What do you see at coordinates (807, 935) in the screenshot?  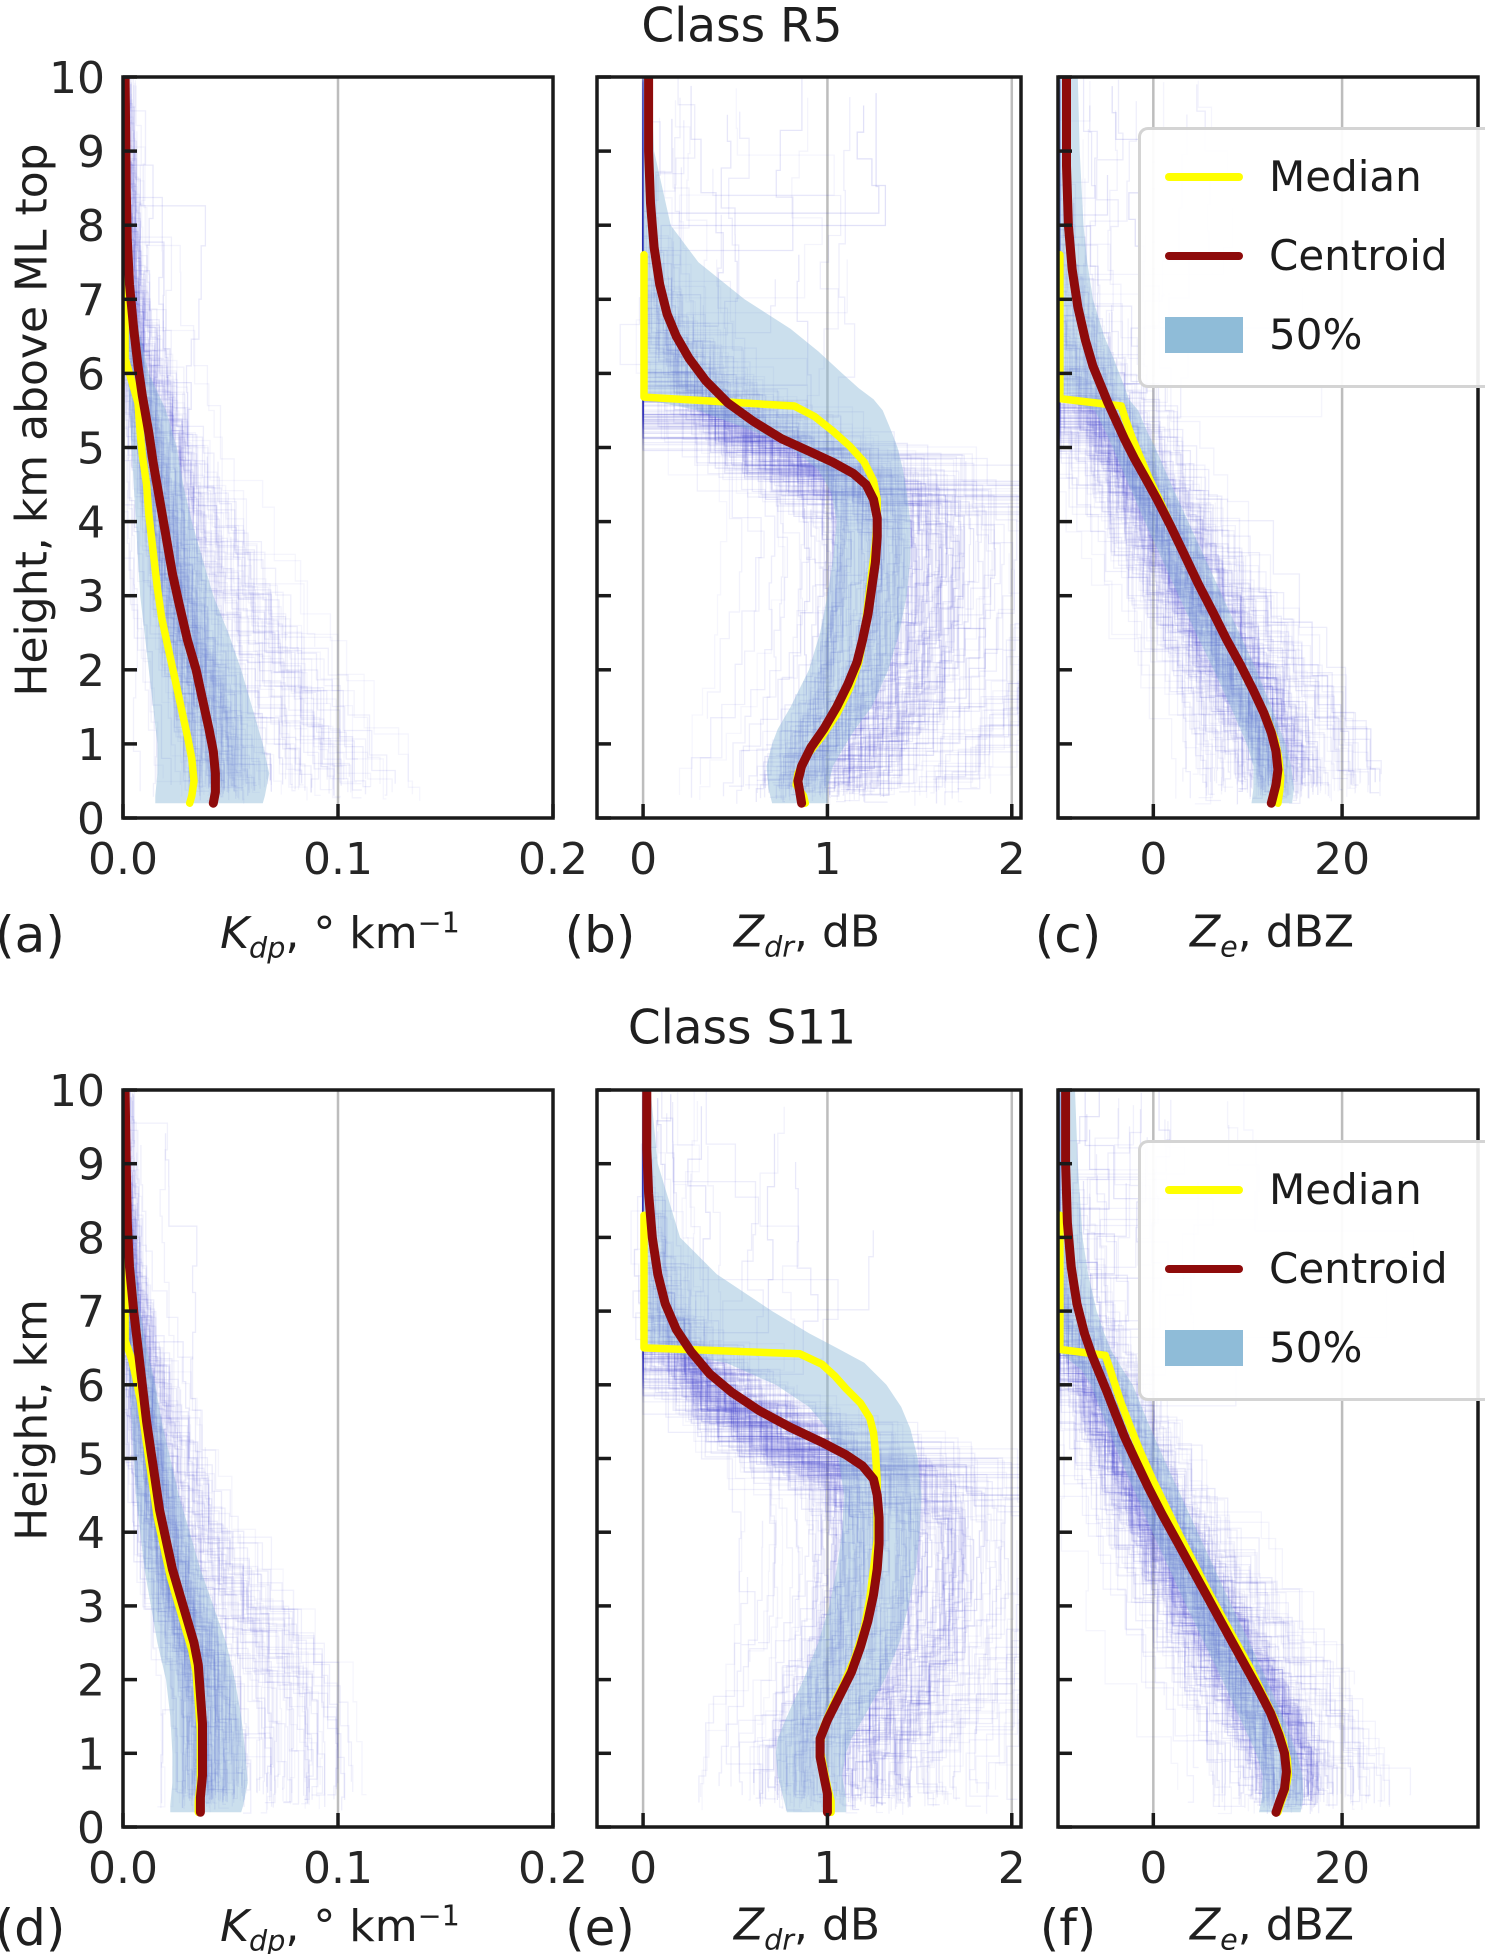 I see `x-axis-label-b: Zdr, dB` at bounding box center [807, 935].